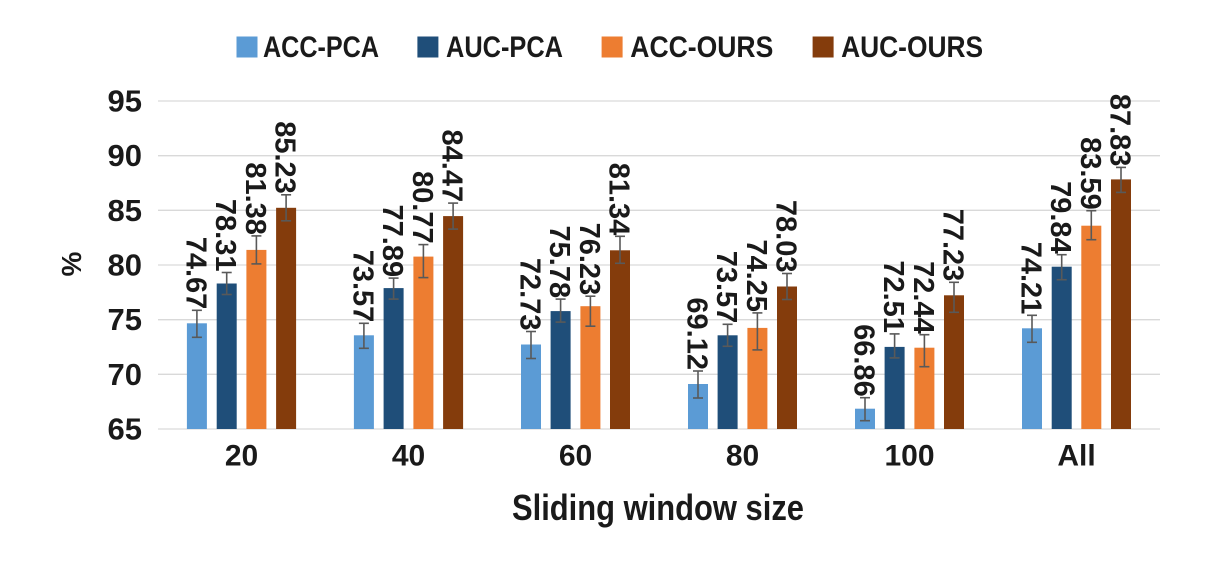  Describe the element at coordinates (589, 259) in the screenshot. I see `svg-text: 76.23` at that location.